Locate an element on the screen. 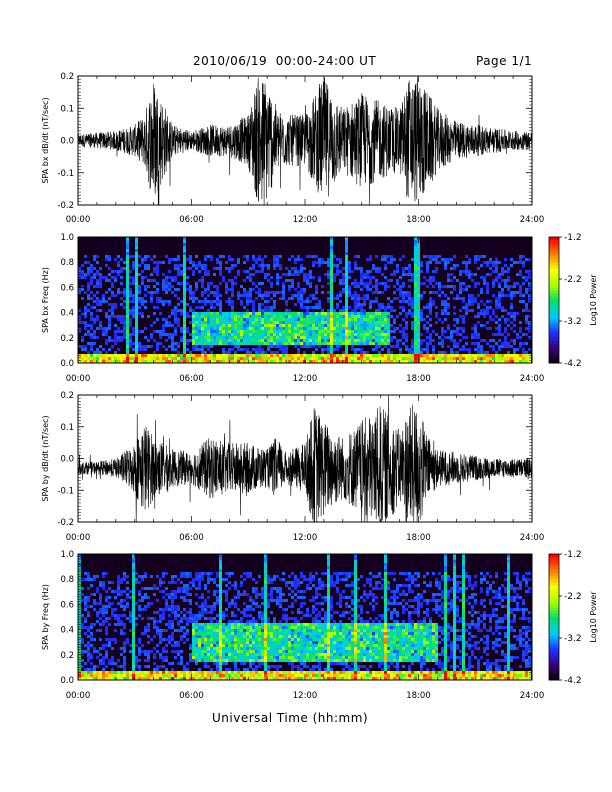 This screenshot has width=612, height=792. y-axis-label: SPA by Freq (Hz) is located at coordinates (45, 617).